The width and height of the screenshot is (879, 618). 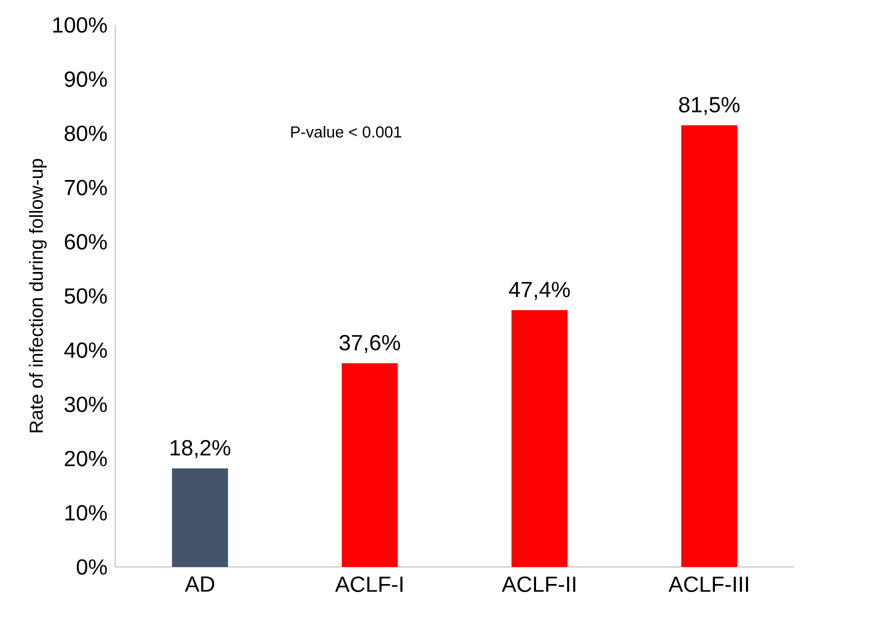 What do you see at coordinates (91, 567) in the screenshot?
I see `y-tick-label: 0%` at bounding box center [91, 567].